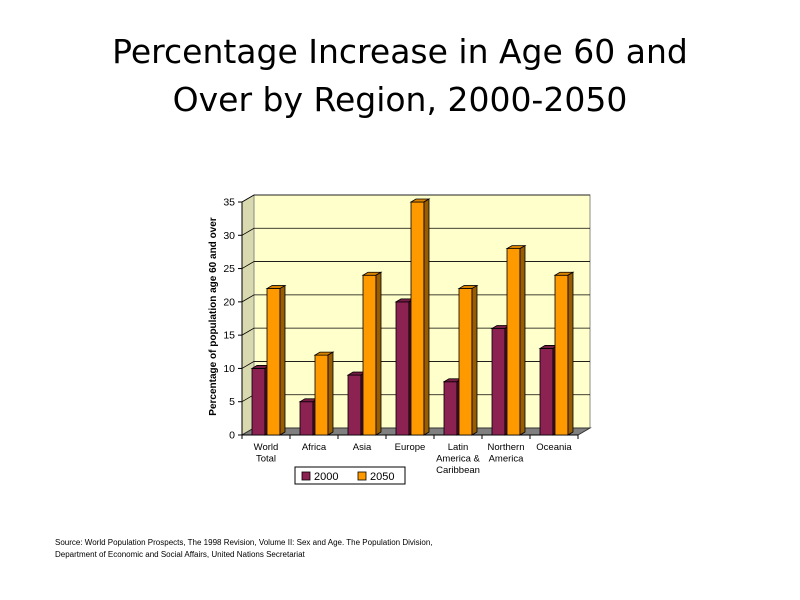 This screenshot has height=600, width=800. Describe the element at coordinates (306, 476) in the screenshot. I see `legend-swatch-2000` at that location.